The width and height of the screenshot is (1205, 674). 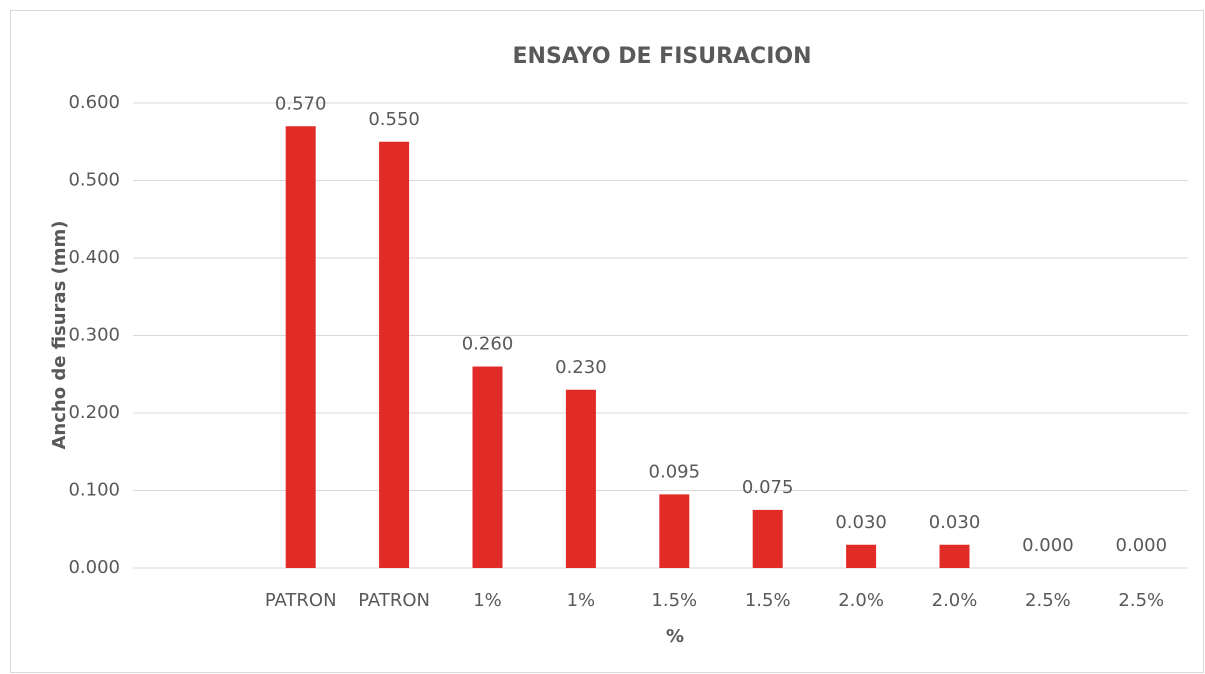 I want to click on data-label: 0.095, so click(x=675, y=471).